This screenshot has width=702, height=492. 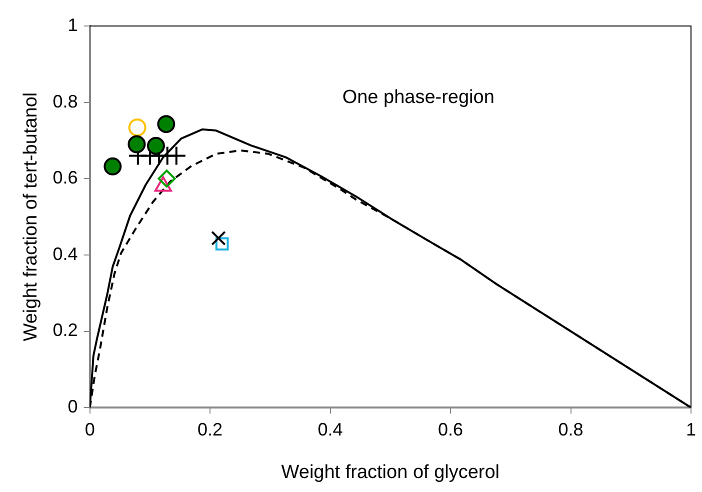 I want to click on y-tick-label: 0.4, so click(x=65, y=254).